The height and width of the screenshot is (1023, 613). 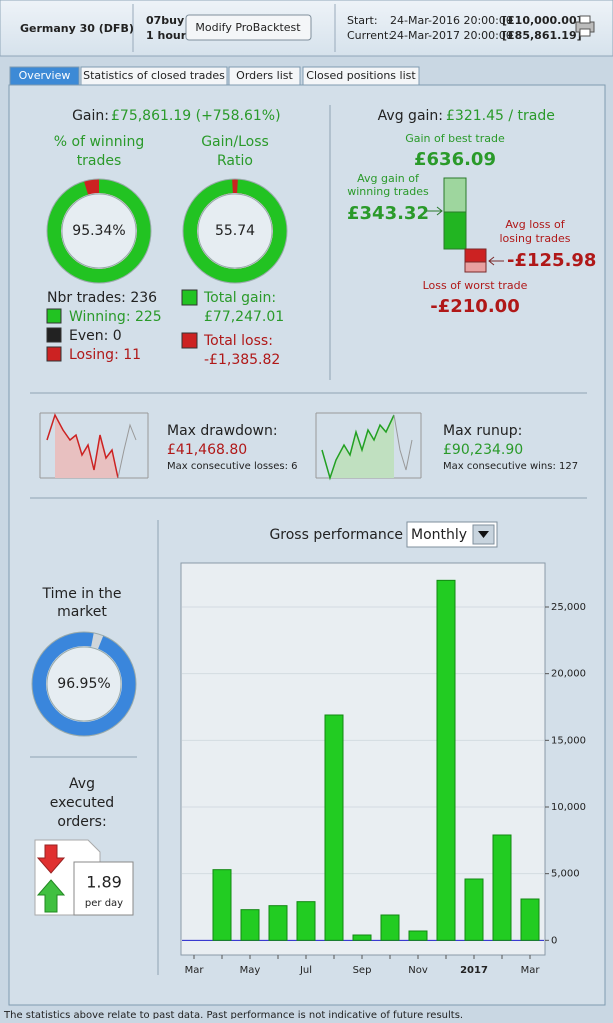 I want to click on tab-label: Closed positions list, so click(x=361, y=75).